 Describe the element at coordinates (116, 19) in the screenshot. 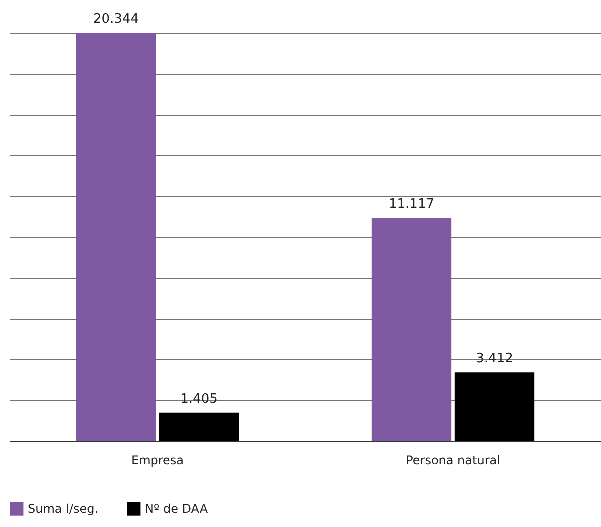

I see `data-label: 20.344` at that location.